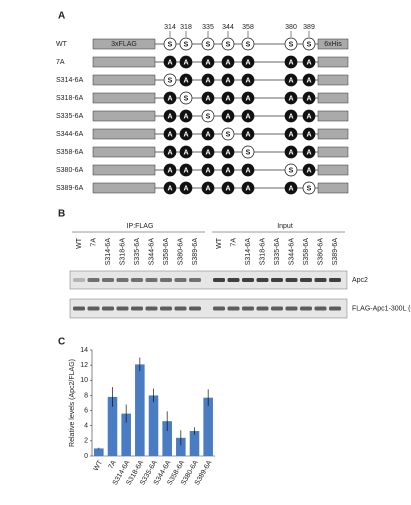 The image size is (411, 505). I want to click on site-number: 389, so click(309, 27).